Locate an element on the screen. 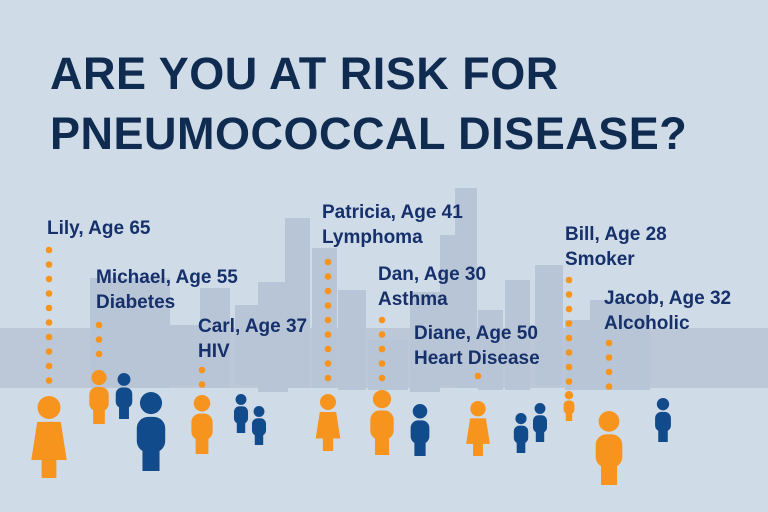 The height and width of the screenshot is (512, 768). name-age: Dan, Age 30 is located at coordinates (432, 274).